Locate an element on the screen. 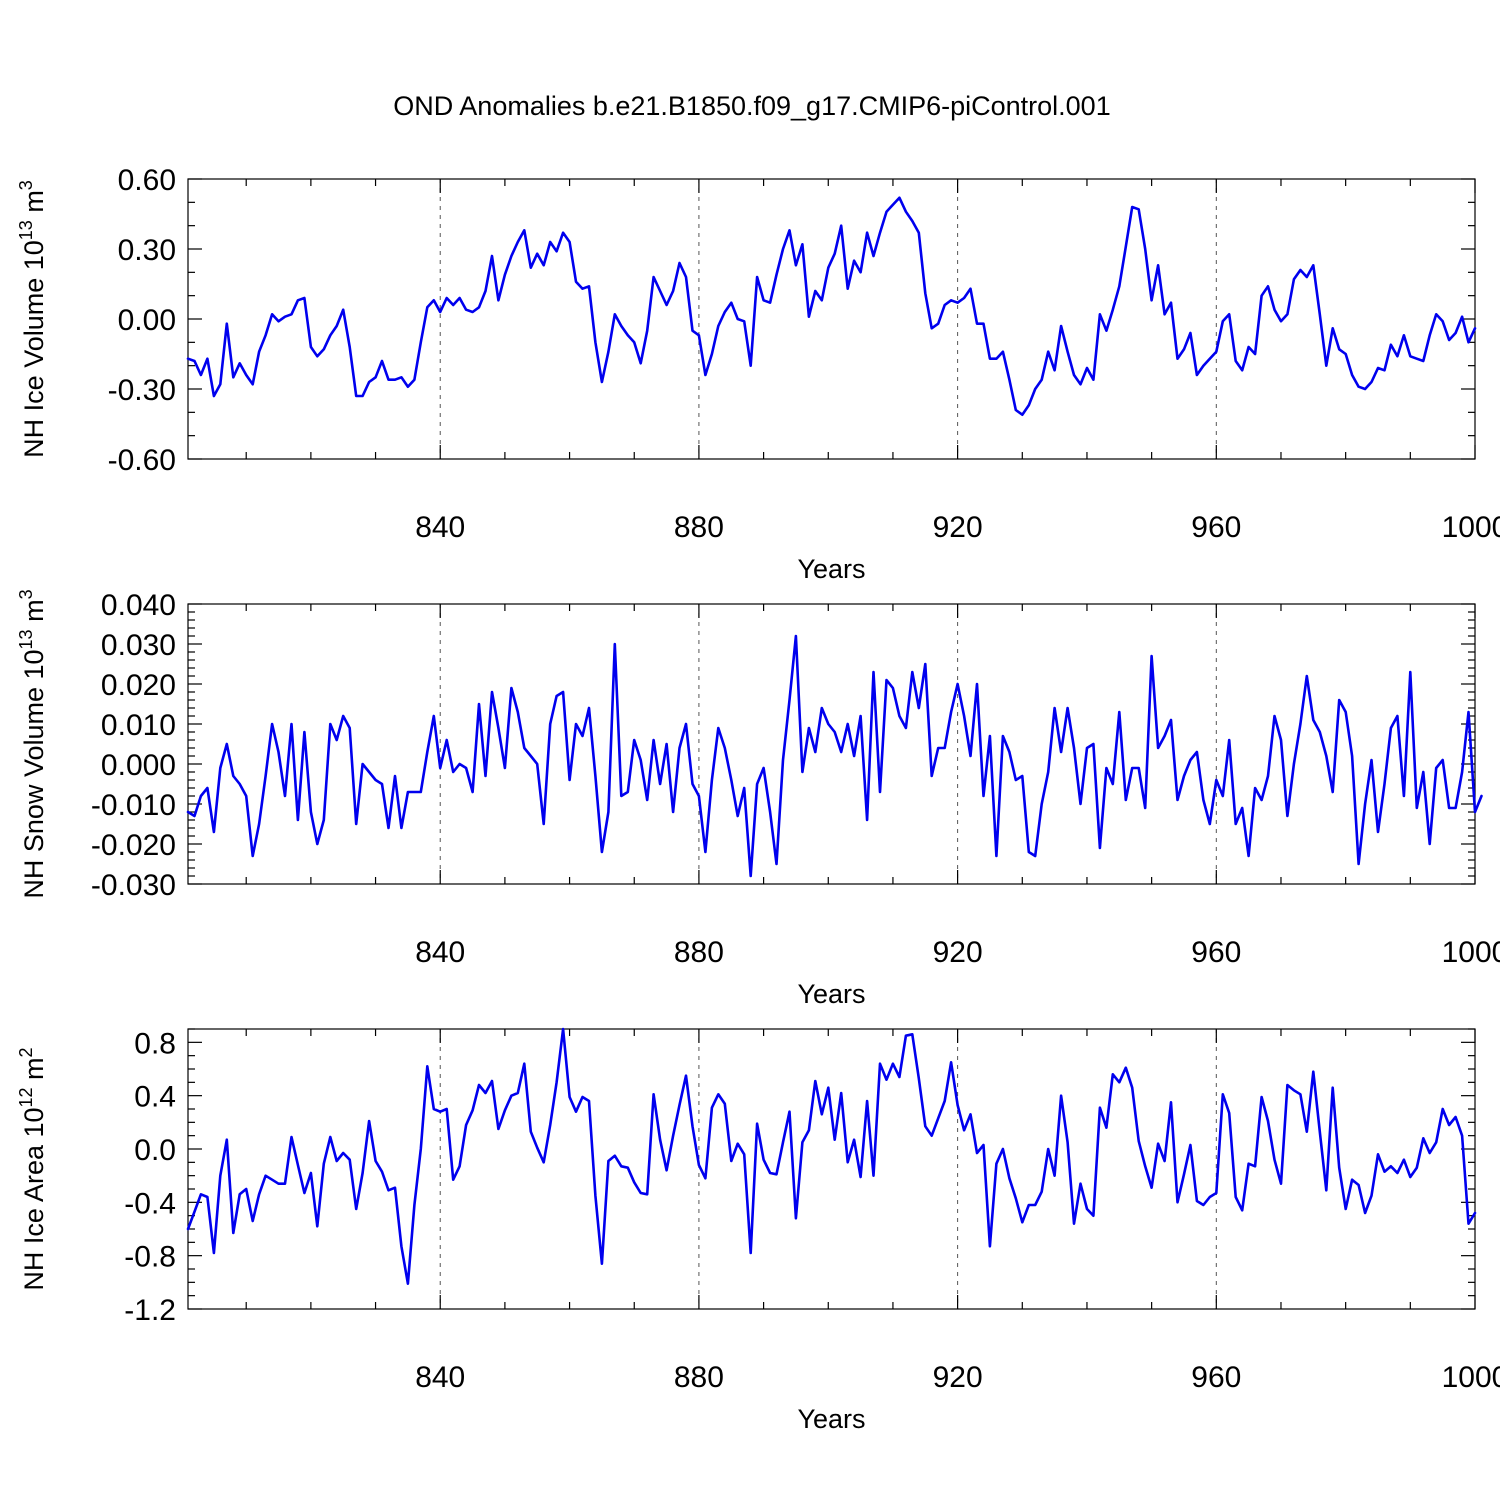 The height and width of the screenshot is (1500, 1500). y-axis-title-text: NH Ice Volume 10 is located at coordinates (34, 349).